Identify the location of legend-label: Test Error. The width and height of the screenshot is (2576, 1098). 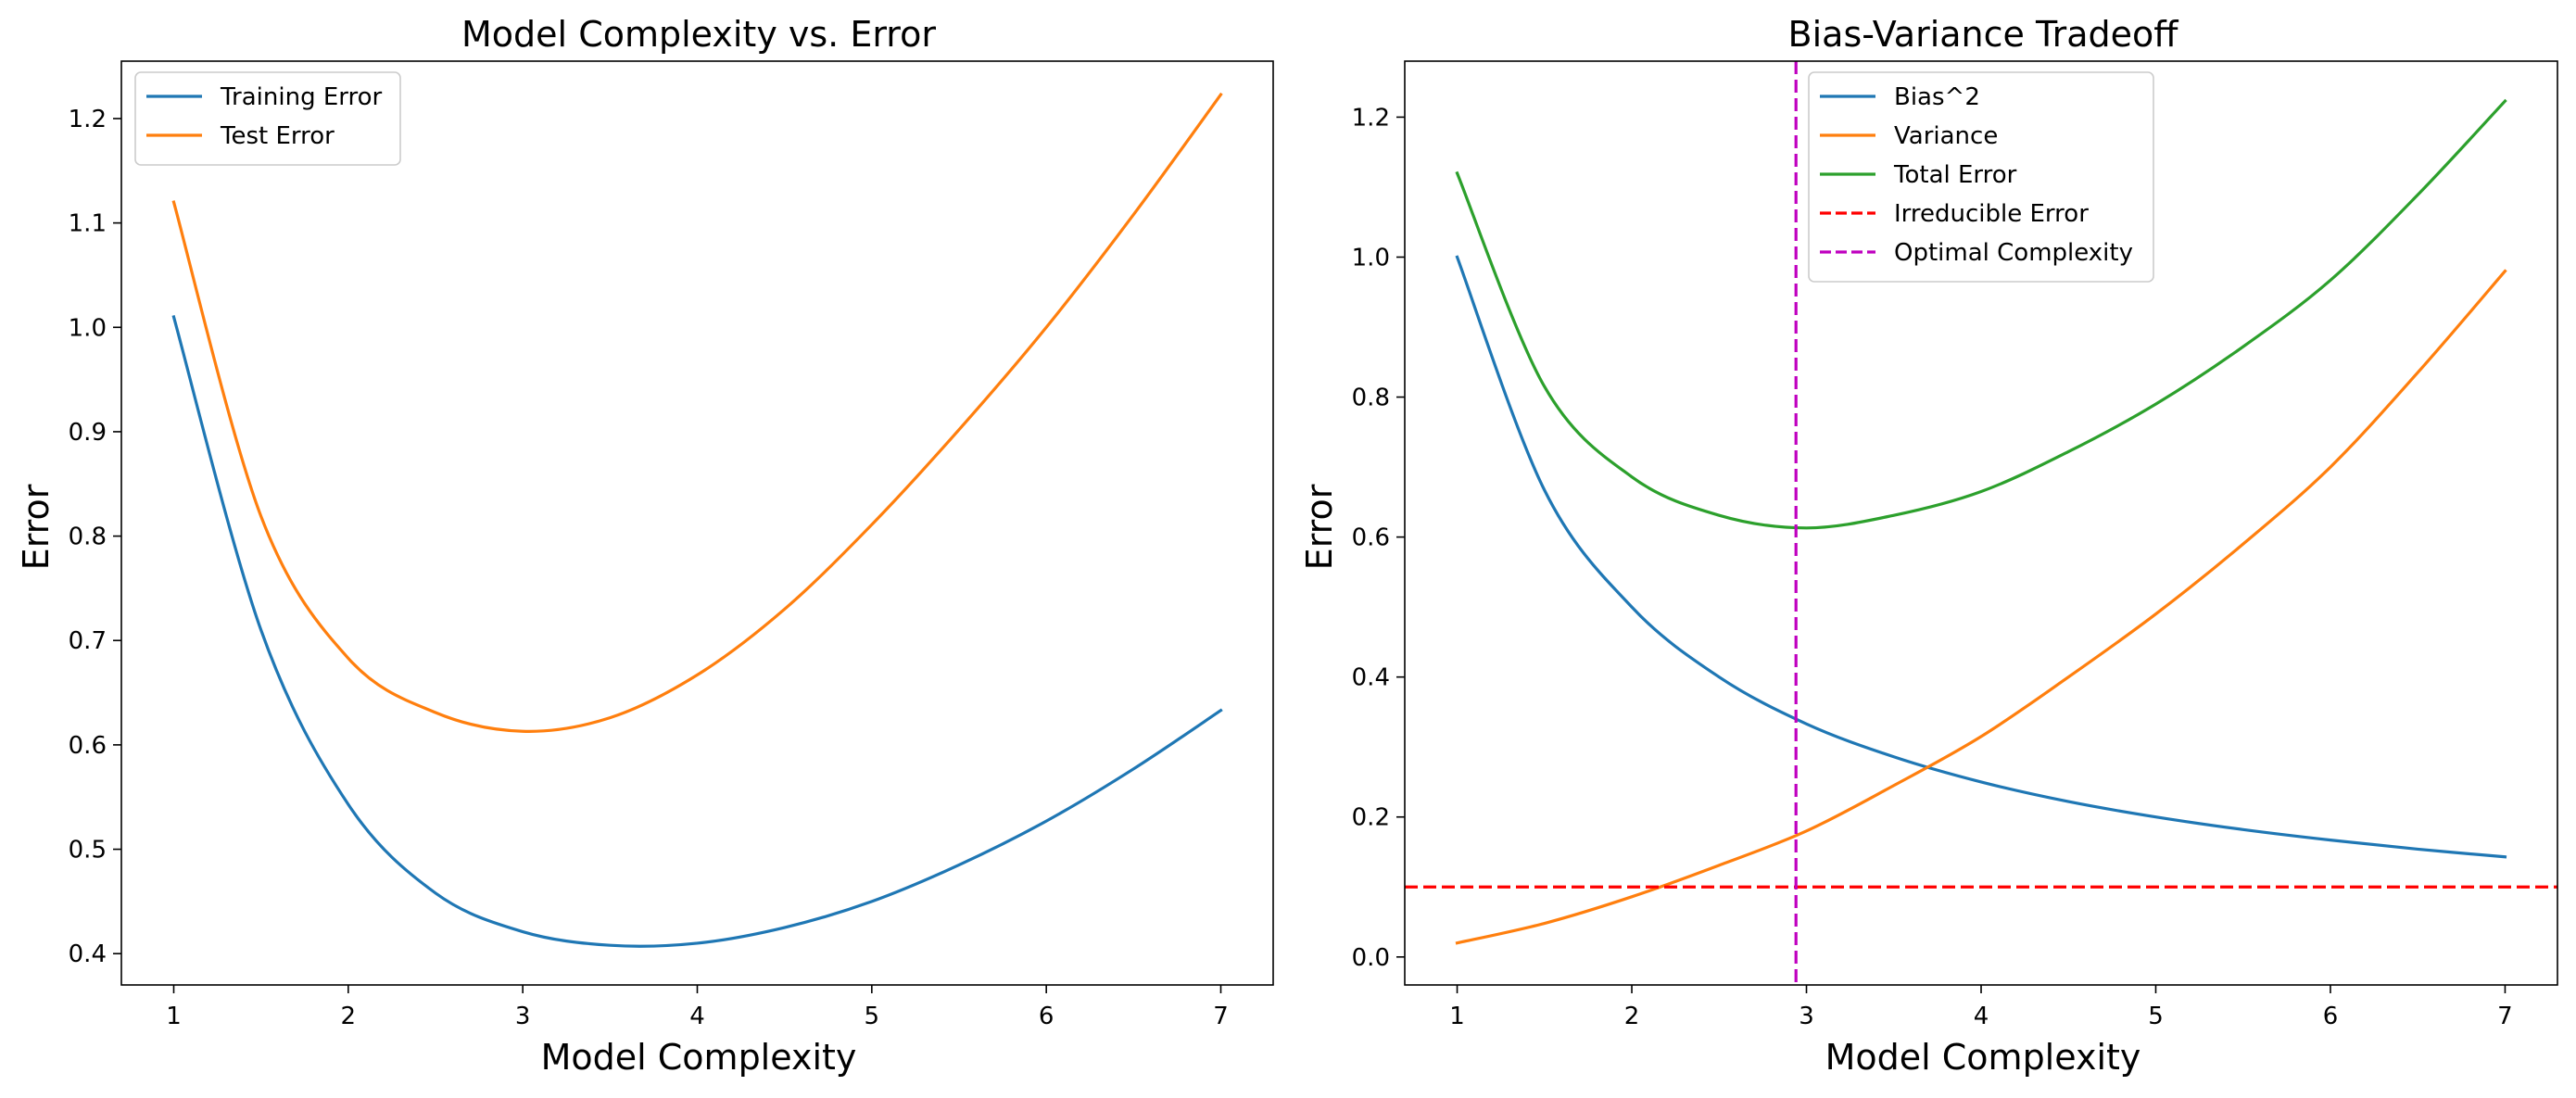
(277, 136).